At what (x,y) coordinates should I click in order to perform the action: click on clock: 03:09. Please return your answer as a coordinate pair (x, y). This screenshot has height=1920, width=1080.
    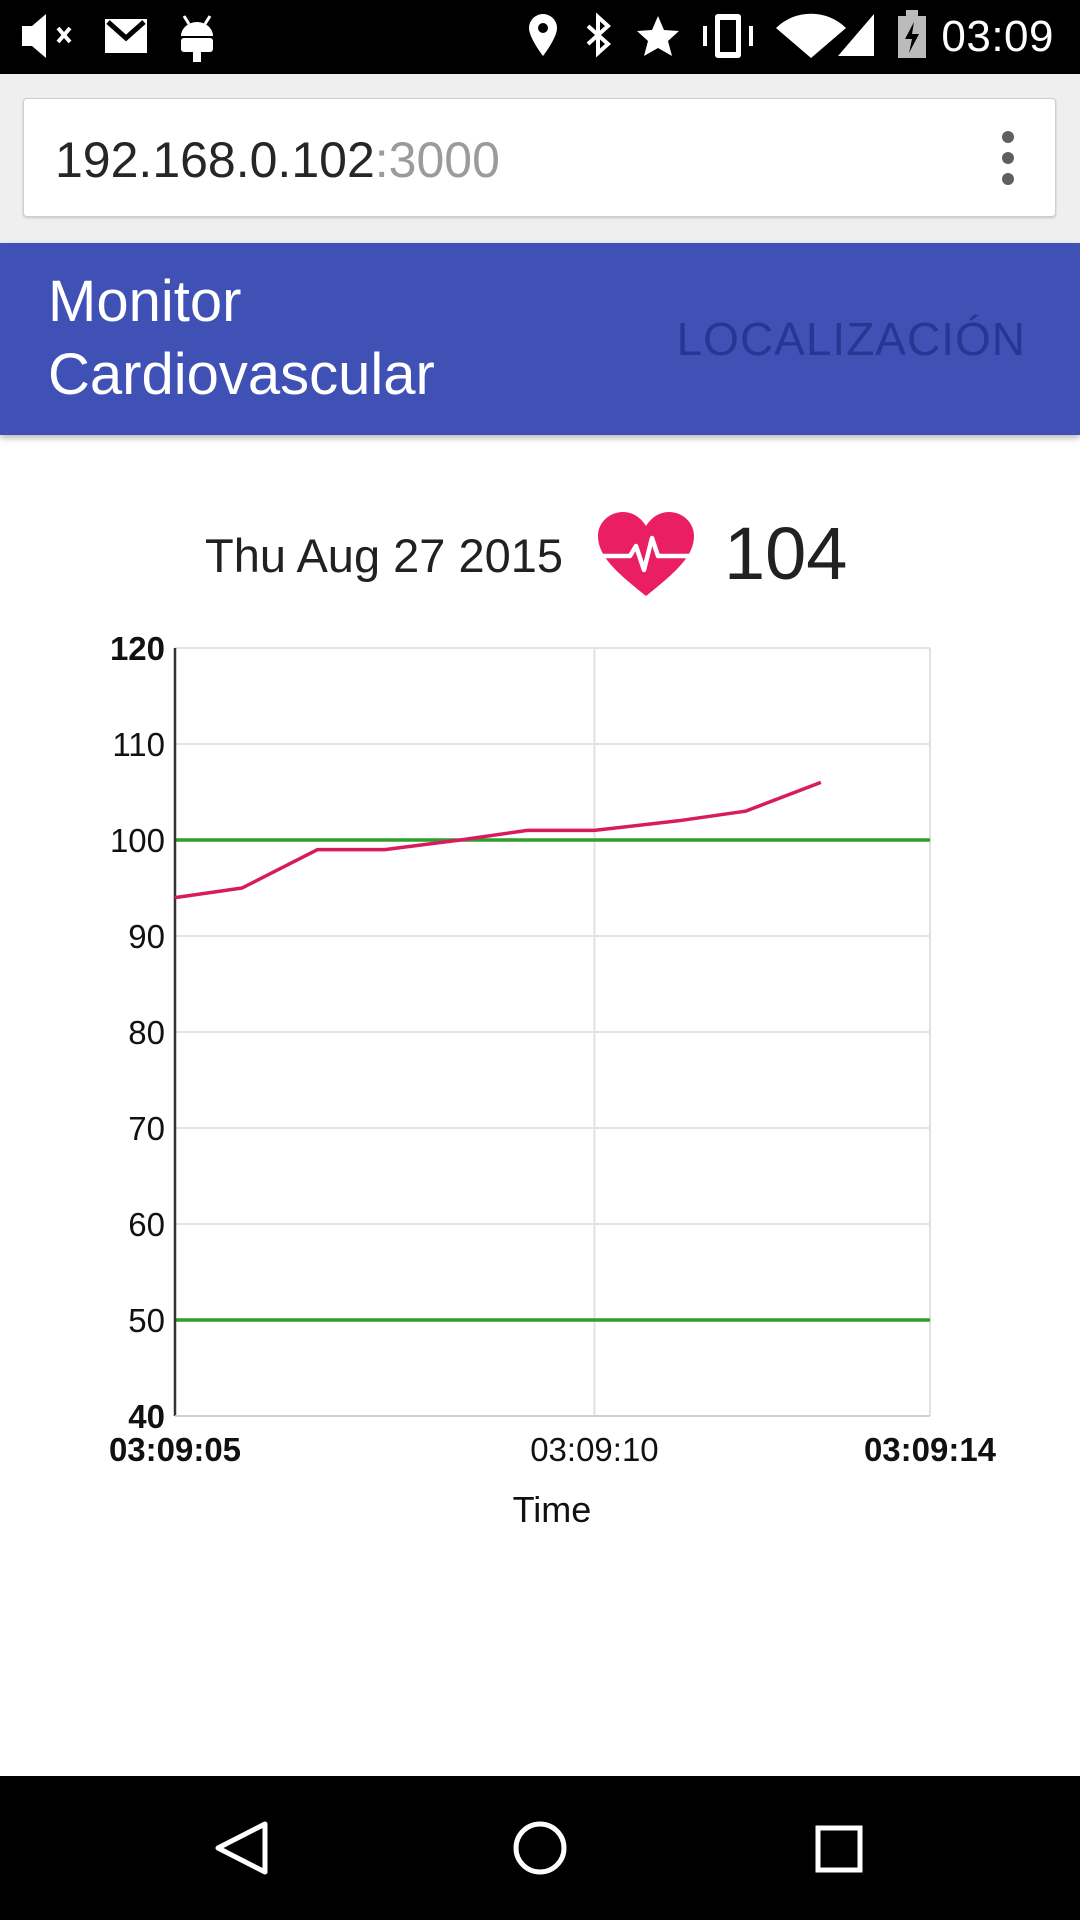
    Looking at the image, I should click on (997, 36).